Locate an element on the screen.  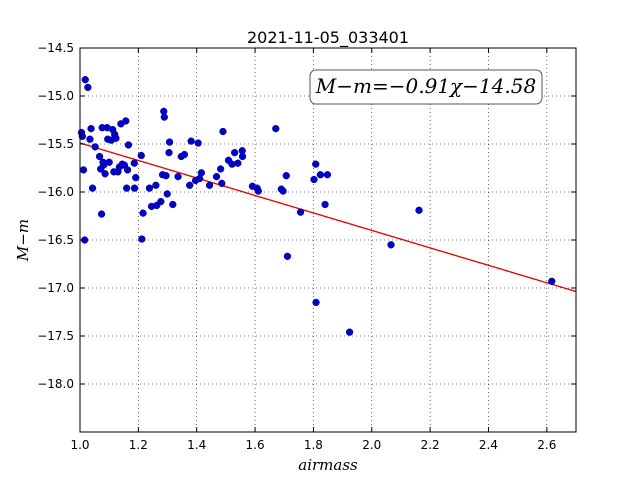
y-tick-label: −15.0 is located at coordinates (55, 96).